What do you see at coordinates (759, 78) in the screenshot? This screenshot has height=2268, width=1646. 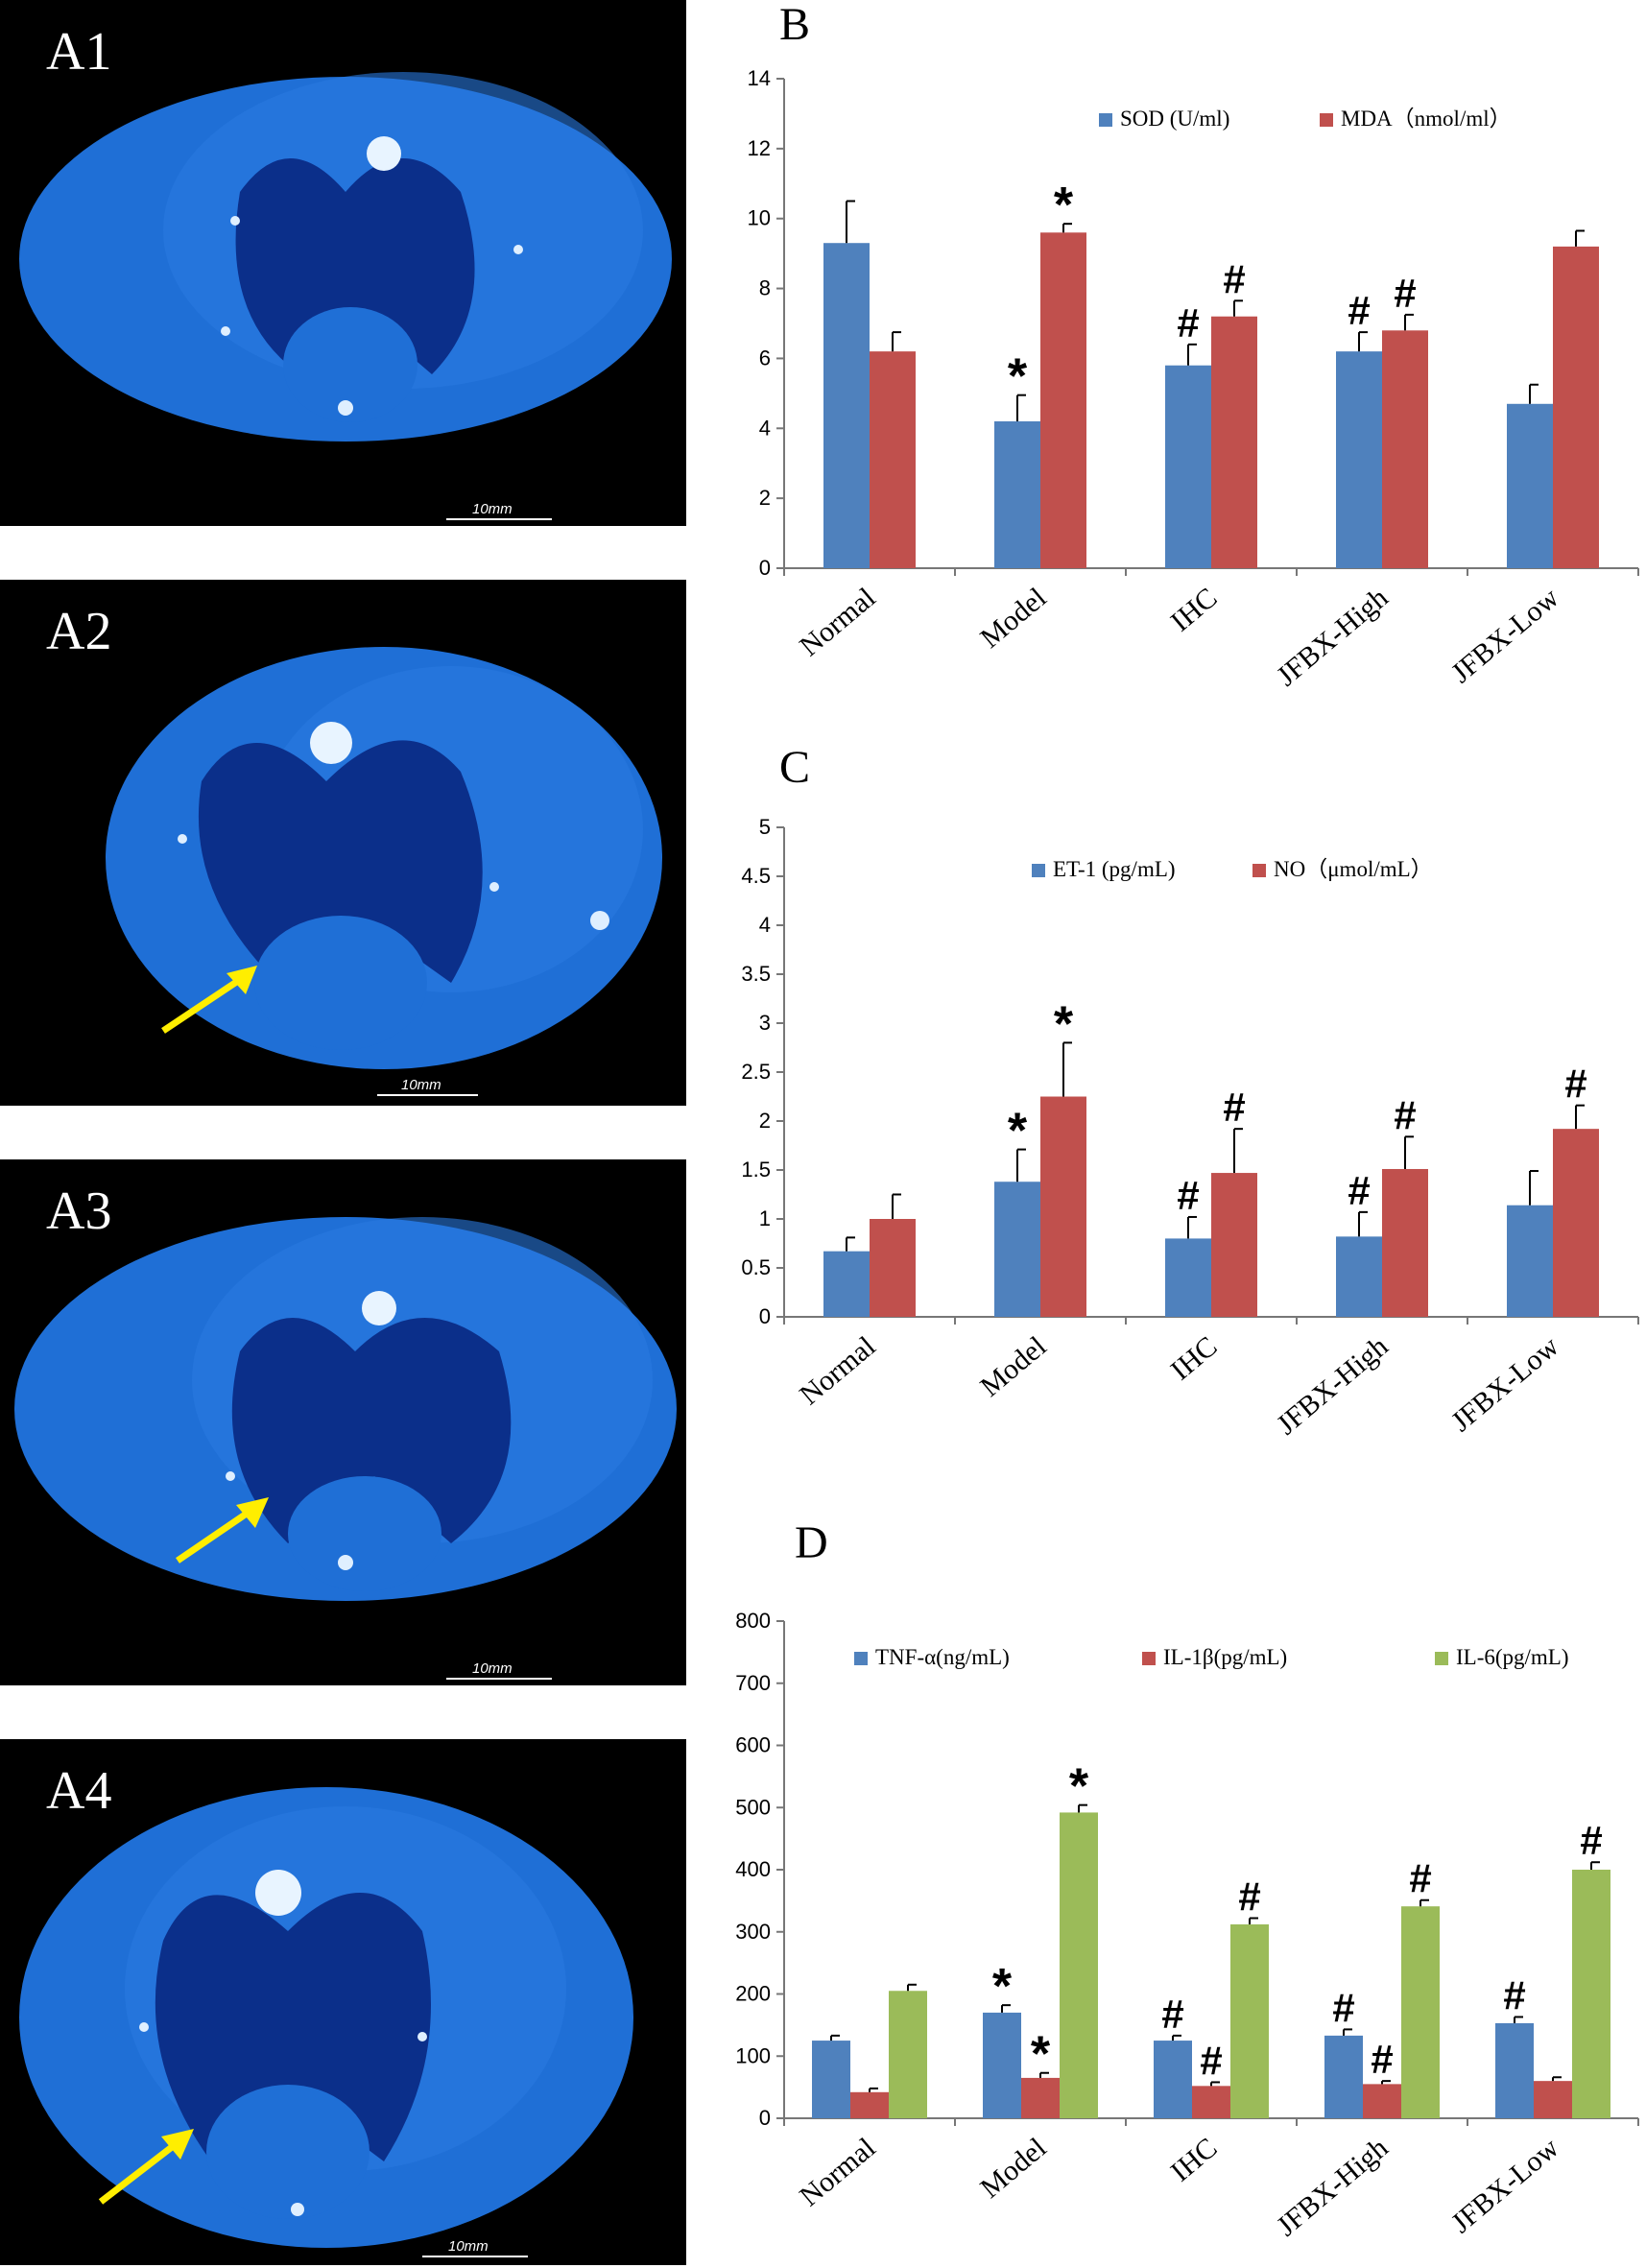 I see `y-tick-label: 14` at bounding box center [759, 78].